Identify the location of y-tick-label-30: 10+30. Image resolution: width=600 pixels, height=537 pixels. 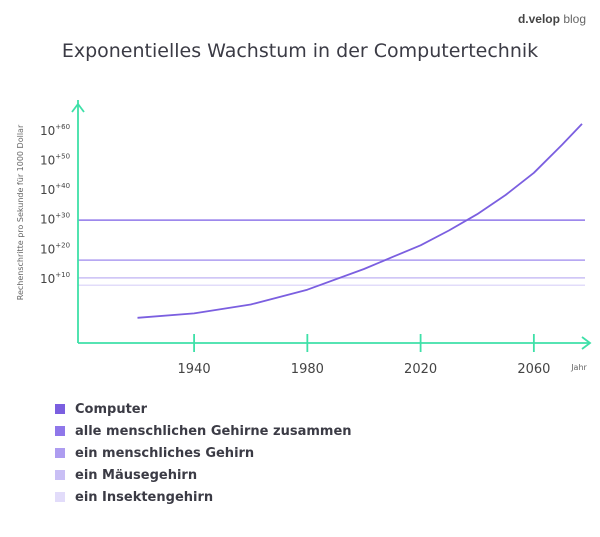
(55, 219).